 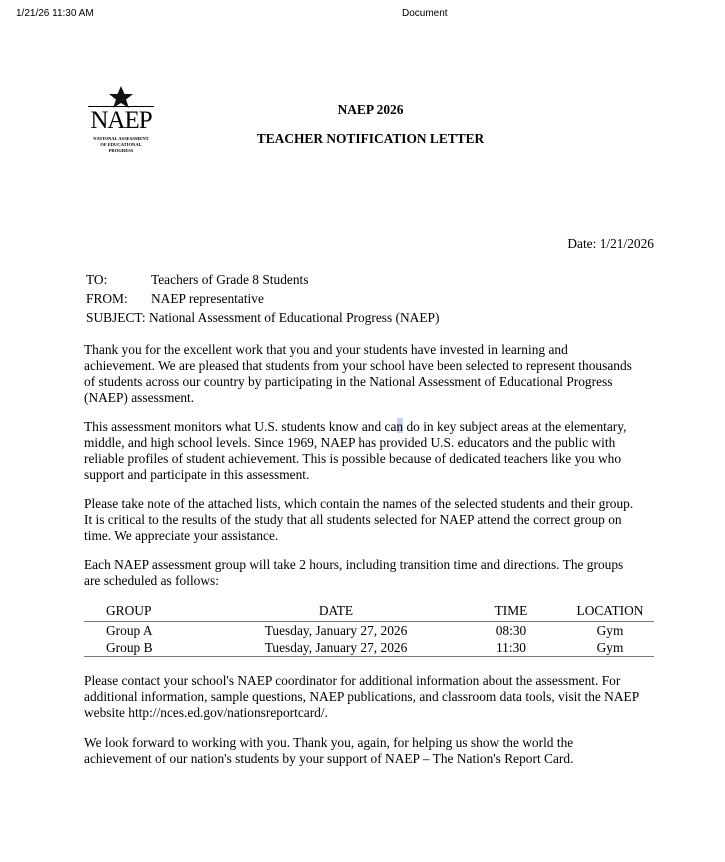 What do you see at coordinates (370, 138) in the screenshot?
I see `page-subtitle: TEACHER NOTIFICATION LETTER` at bounding box center [370, 138].